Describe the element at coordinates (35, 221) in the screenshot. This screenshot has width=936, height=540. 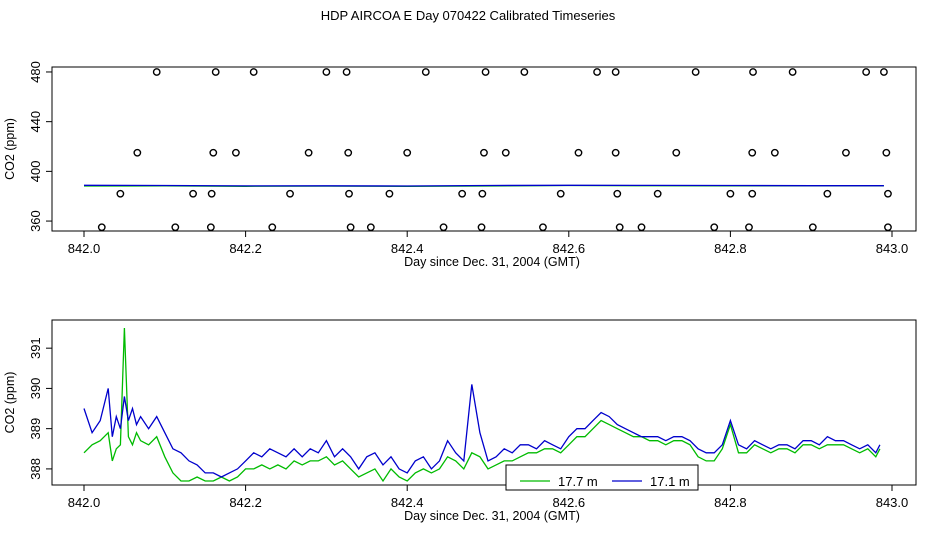
I see `y-tick-label: 360` at that location.